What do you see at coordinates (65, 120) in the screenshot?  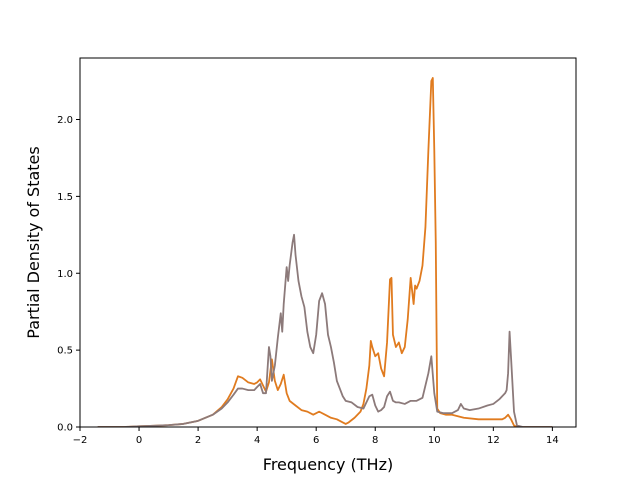 I see `y-tick-label: 2.0` at bounding box center [65, 120].